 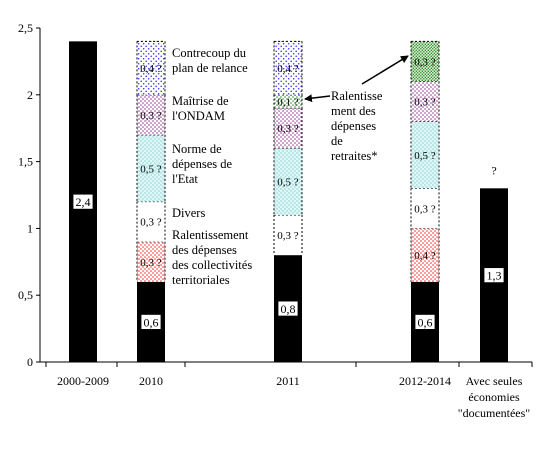 What do you see at coordinates (204, 250) in the screenshot?
I see `annotation-collectivites-line: des dépenses` at bounding box center [204, 250].